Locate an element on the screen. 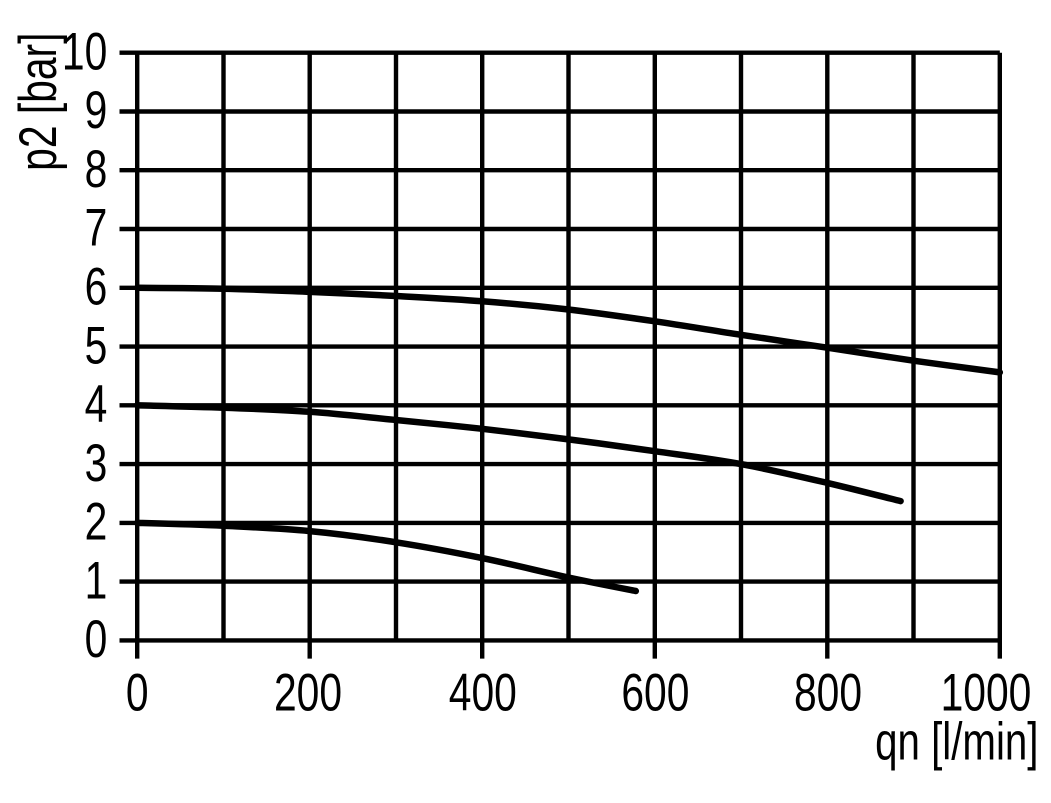 The image size is (1051, 803). svg-text: 1000 is located at coordinates (986, 692).